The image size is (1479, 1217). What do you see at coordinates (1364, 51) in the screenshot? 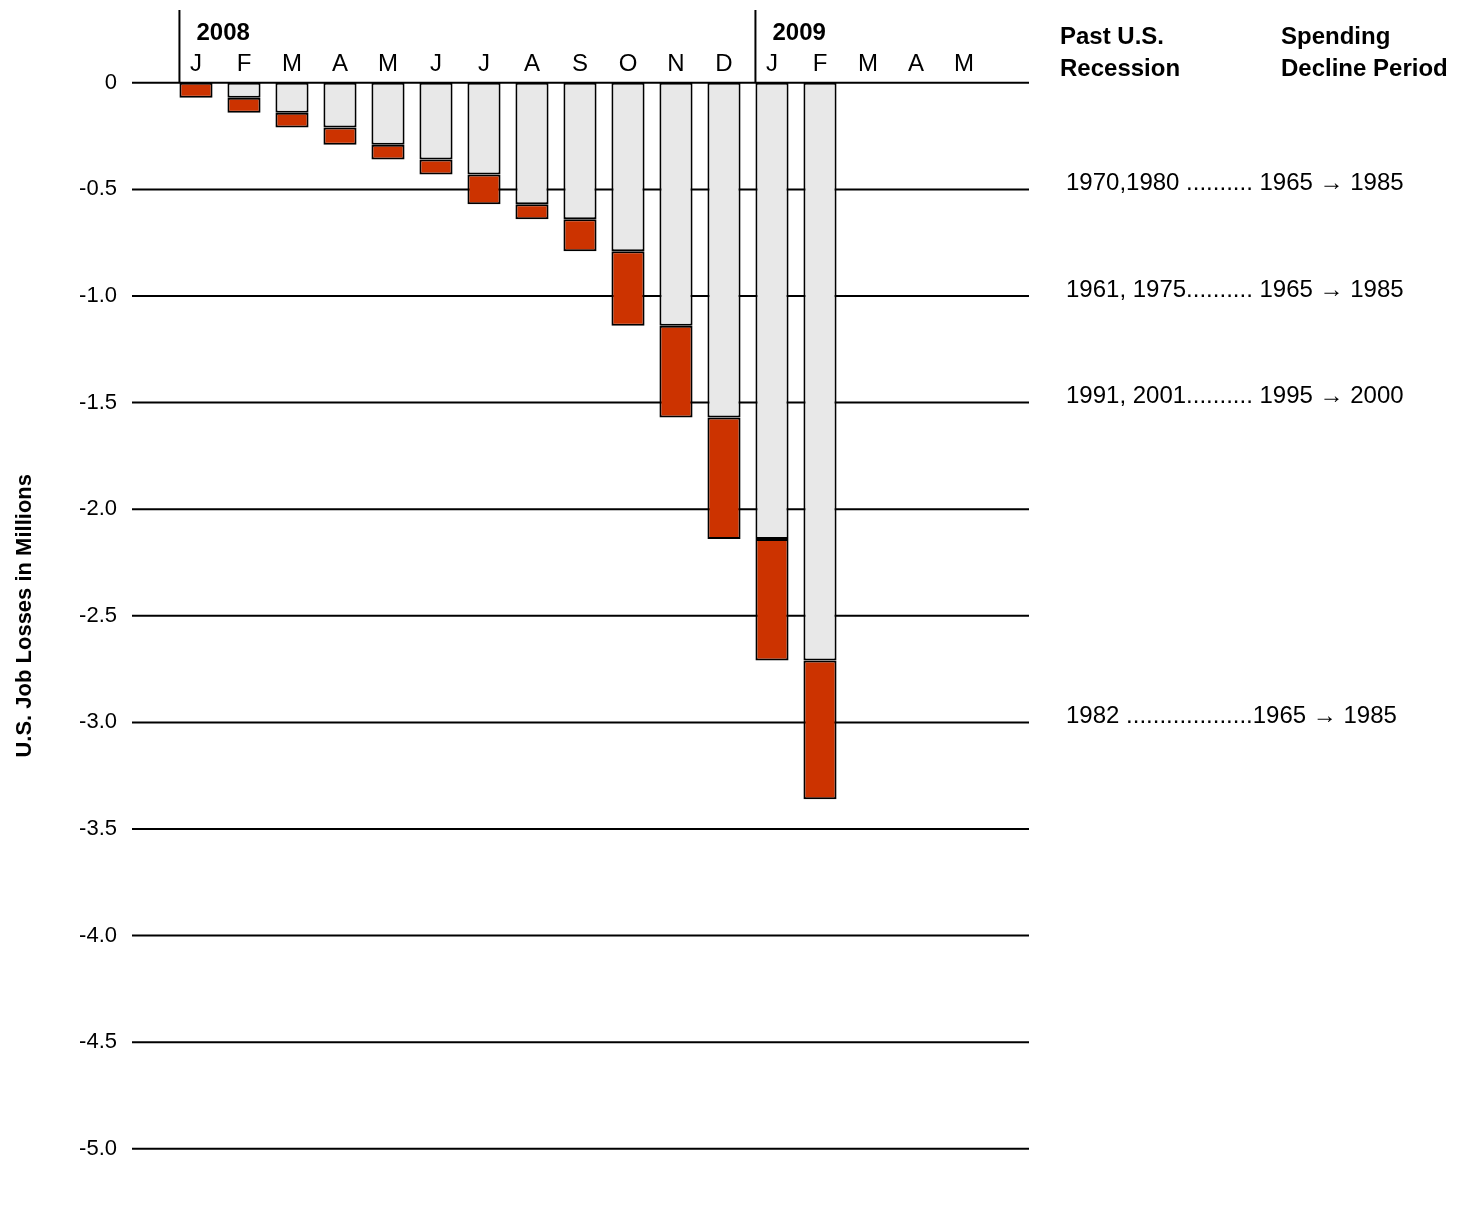
I see `text: Spending Decline Period` at bounding box center [1364, 51].